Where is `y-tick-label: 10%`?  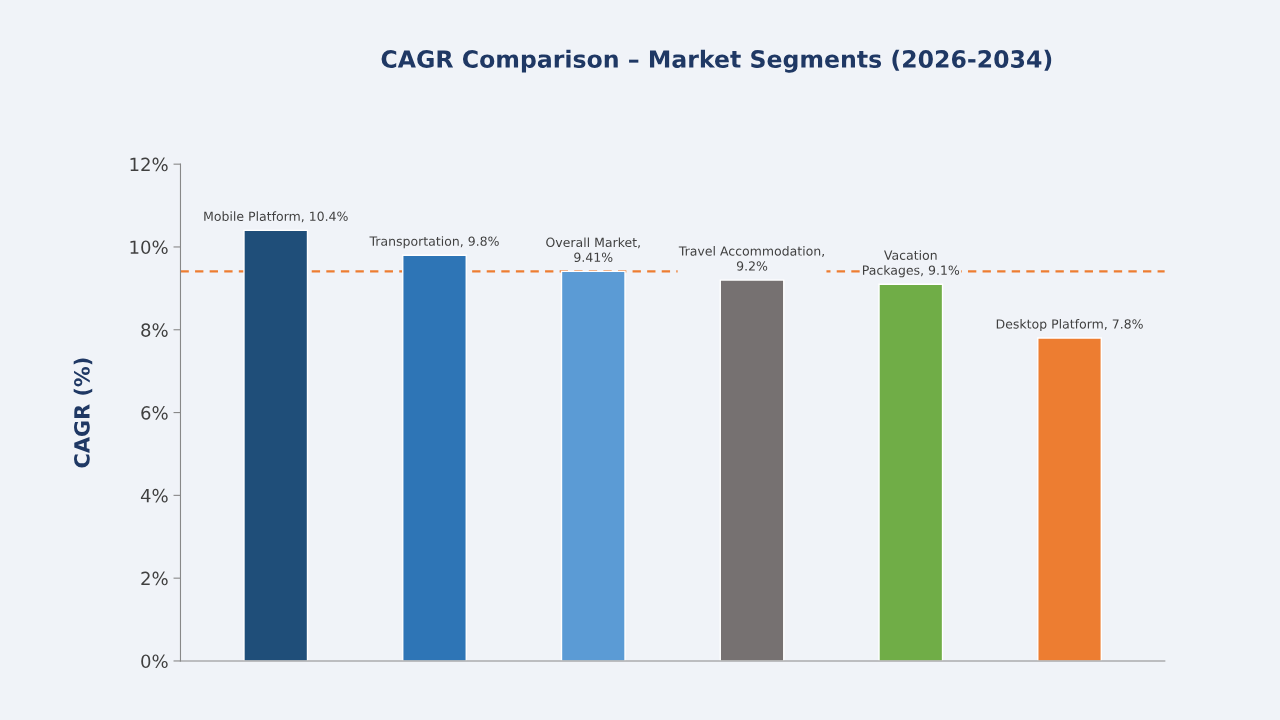
y-tick-label: 10% is located at coordinates (149, 247).